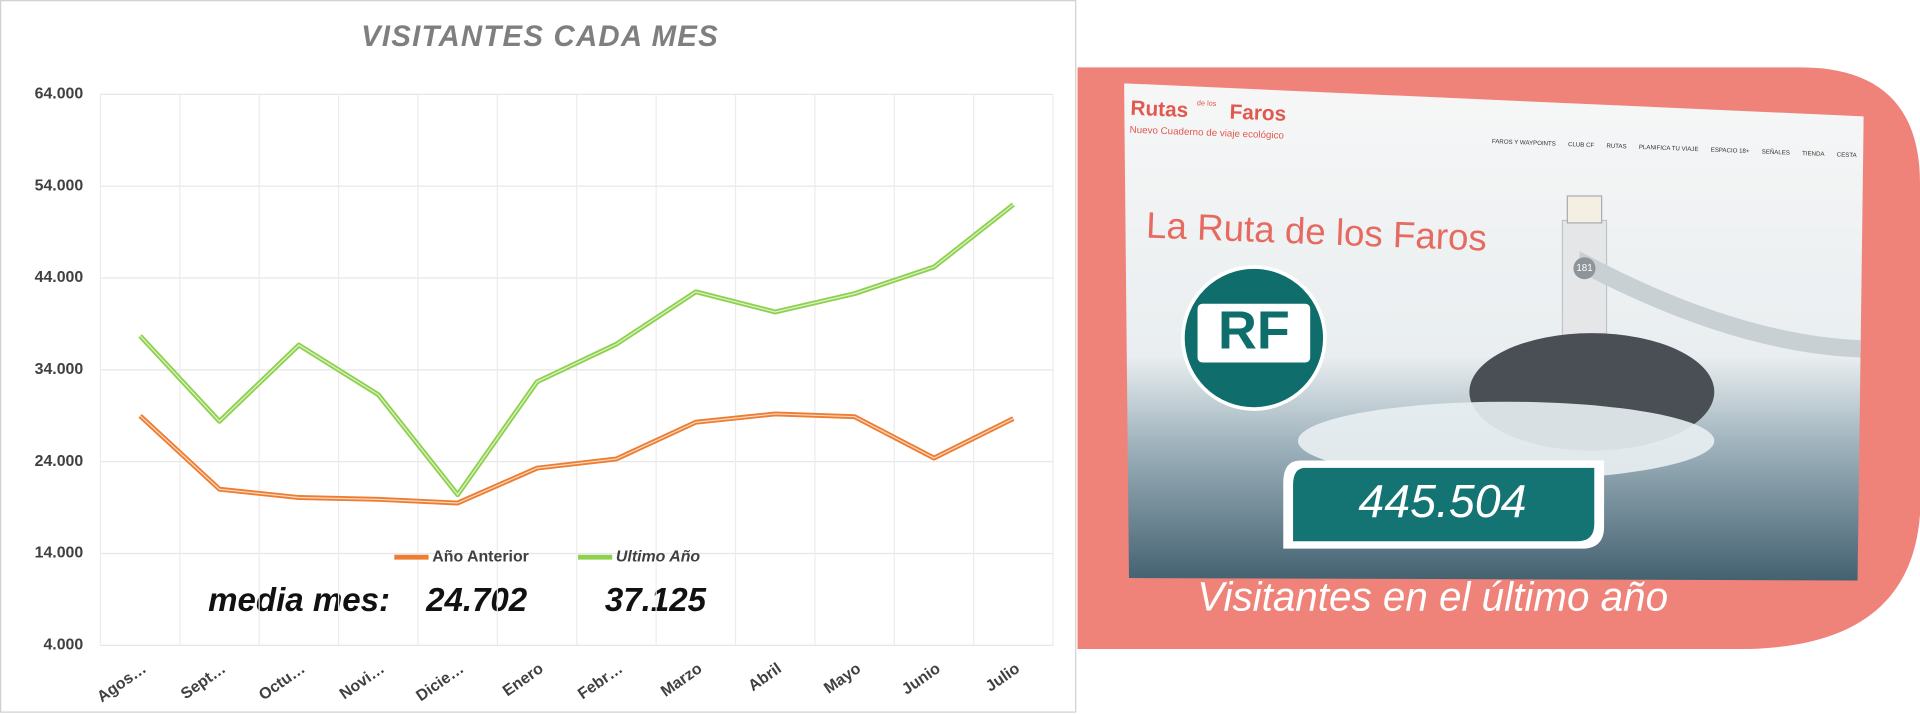 Image resolution: width=1920 pixels, height=714 pixels. I want to click on nav-item: CESTA, so click(1847, 155).